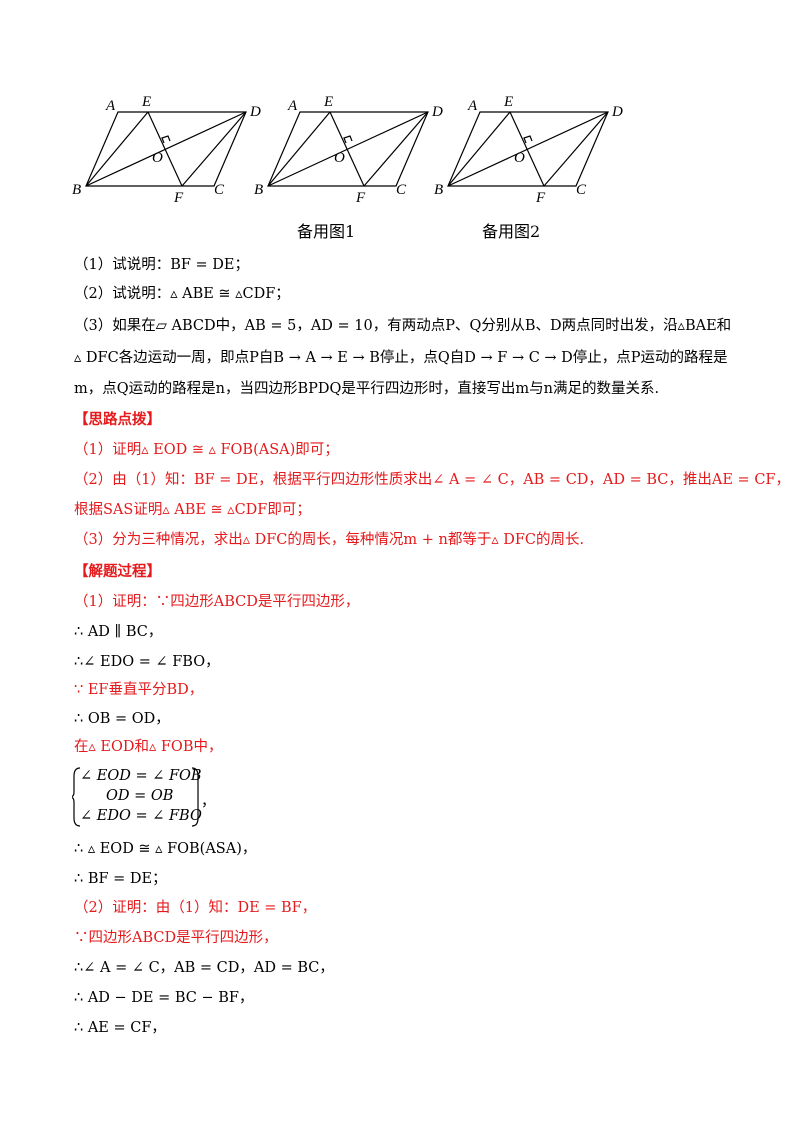 The image size is (800, 1132). Describe the element at coordinates (511, 231) in the screenshot. I see `caption-spare-2: 备用图2` at that location.